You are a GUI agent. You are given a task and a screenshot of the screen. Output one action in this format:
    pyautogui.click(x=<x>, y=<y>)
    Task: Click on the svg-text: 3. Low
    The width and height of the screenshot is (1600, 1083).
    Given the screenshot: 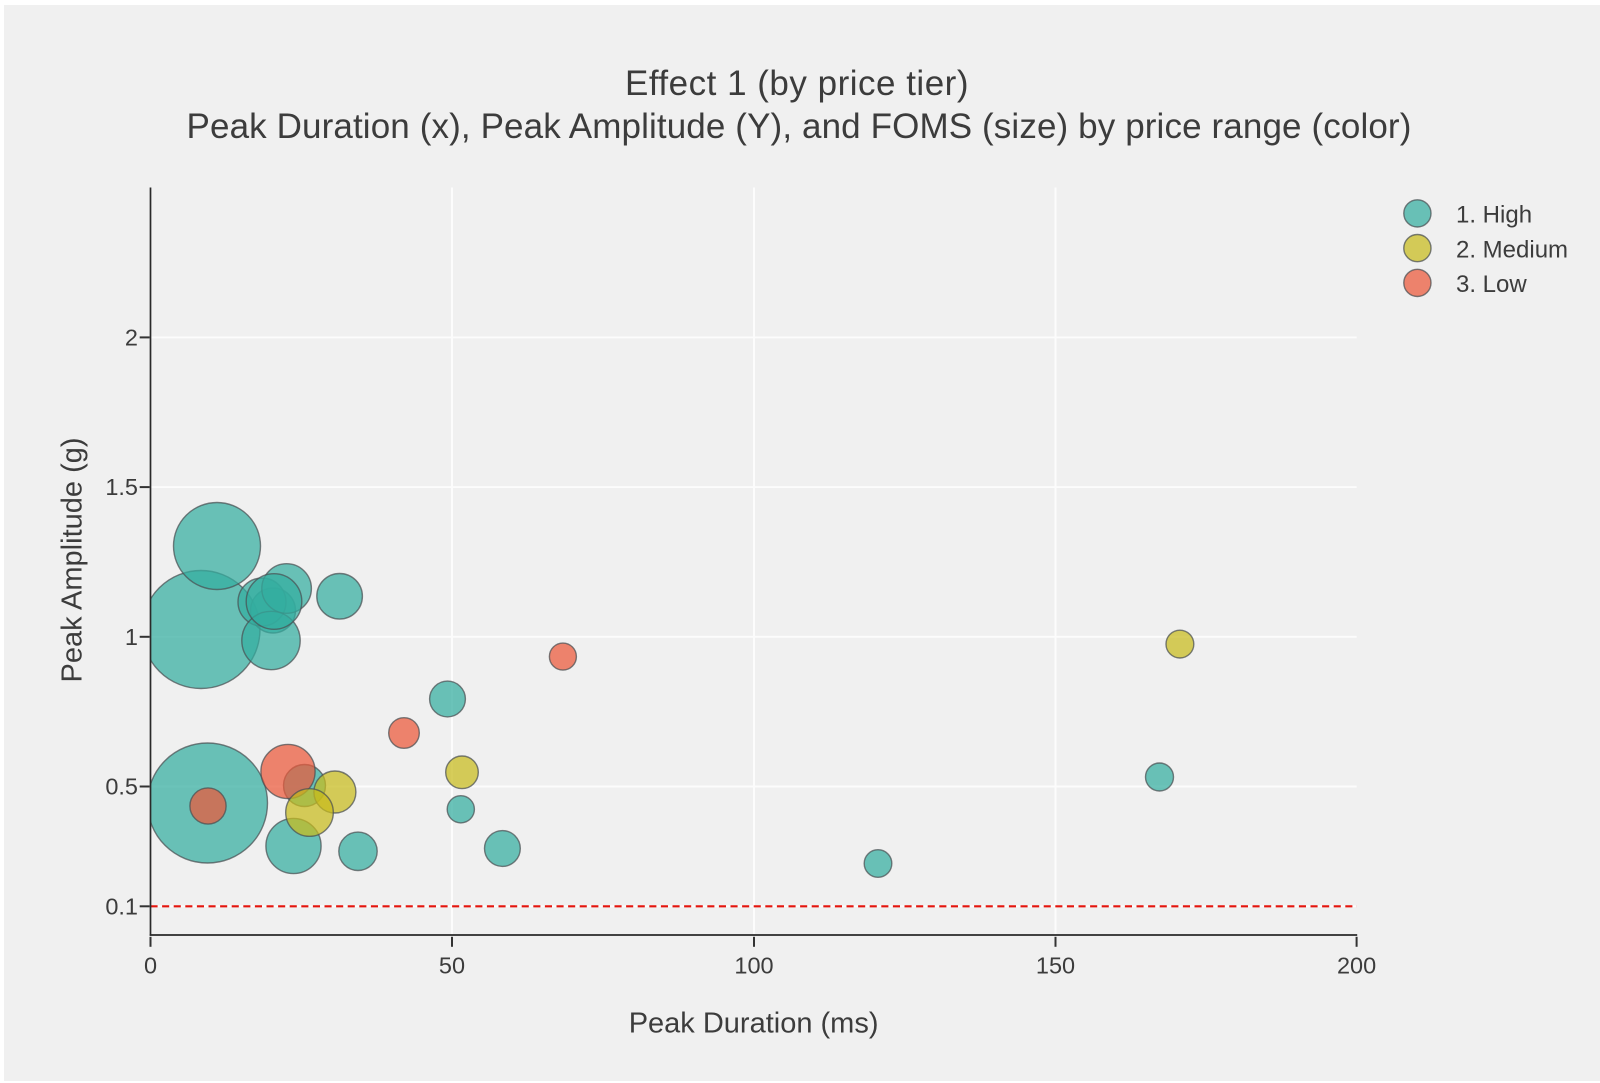 What is the action you would take?
    pyautogui.click(x=1491, y=284)
    